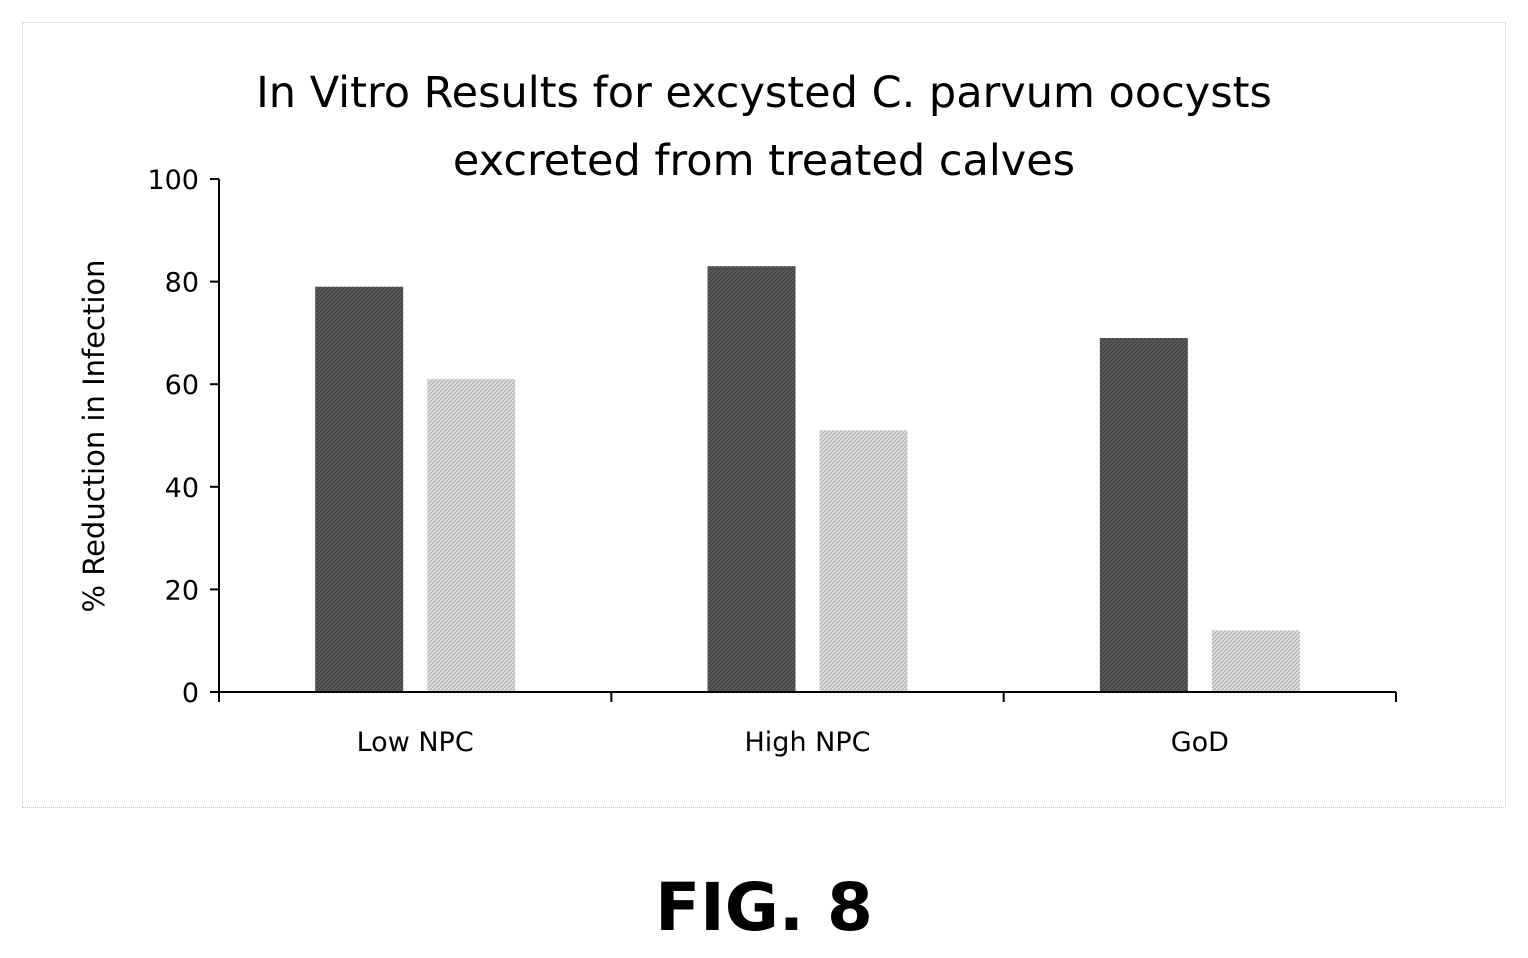  What do you see at coordinates (183, 437) in the screenshot?
I see `y-axis-ticks: 0 20 40 60 80 100` at bounding box center [183, 437].